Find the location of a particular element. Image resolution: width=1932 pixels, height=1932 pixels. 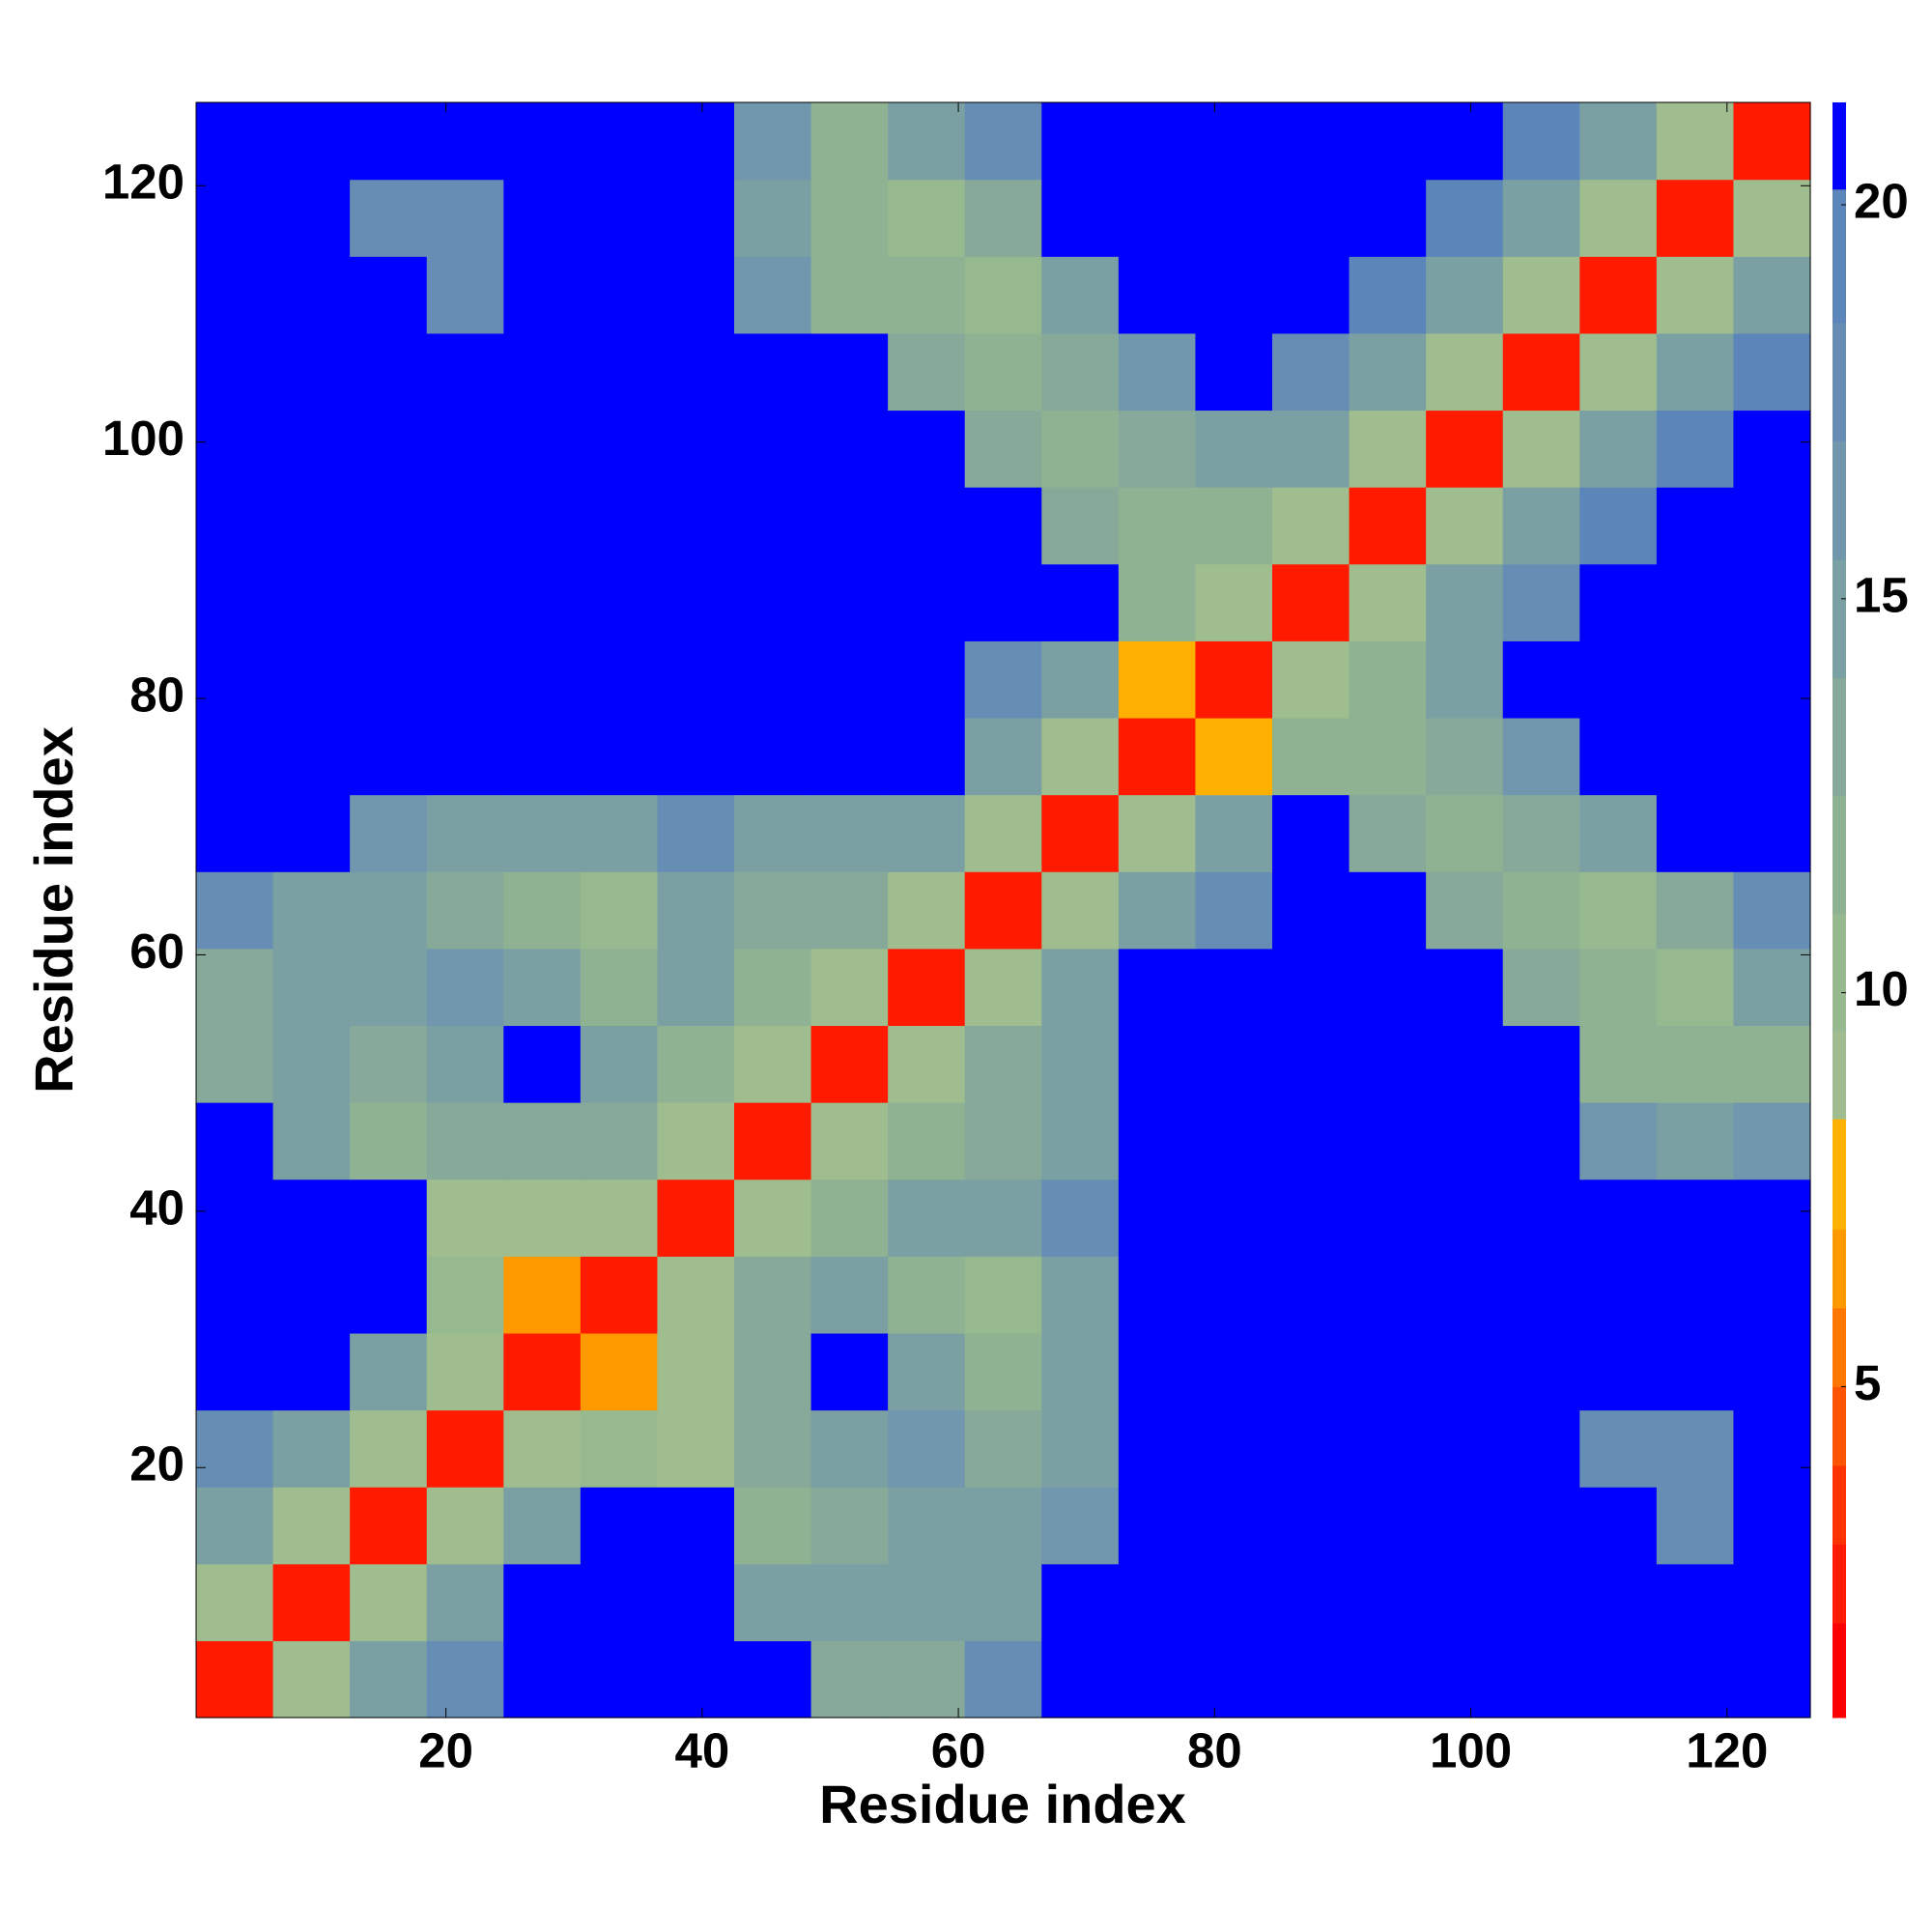

x-tick-label: 20 is located at coordinates (445, 1749).